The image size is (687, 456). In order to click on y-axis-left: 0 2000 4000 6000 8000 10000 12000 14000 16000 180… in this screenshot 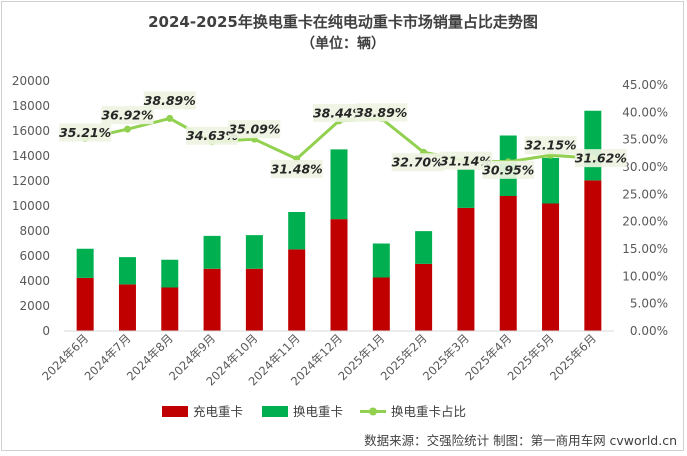, I will do `click(31, 206)`.